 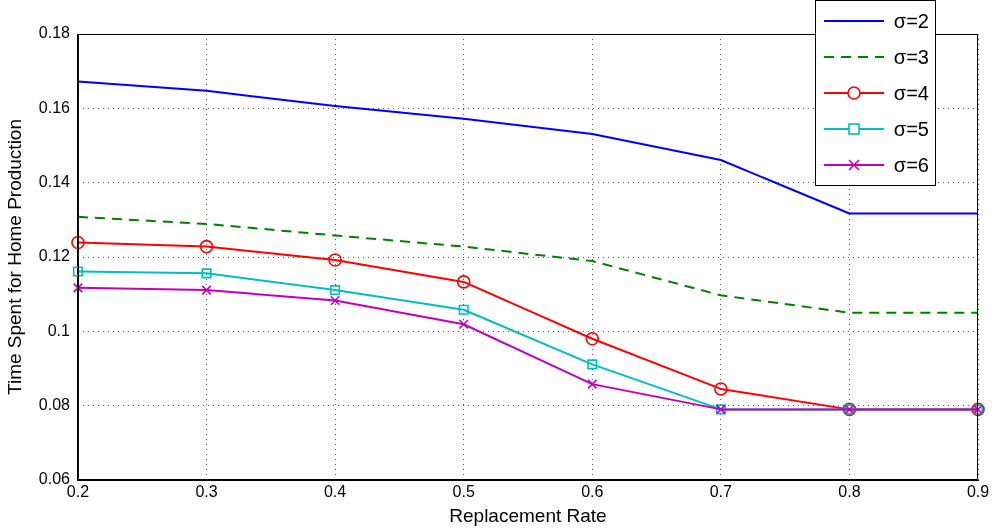 I want to click on y-tick-label: 0.18, so click(x=54, y=33).